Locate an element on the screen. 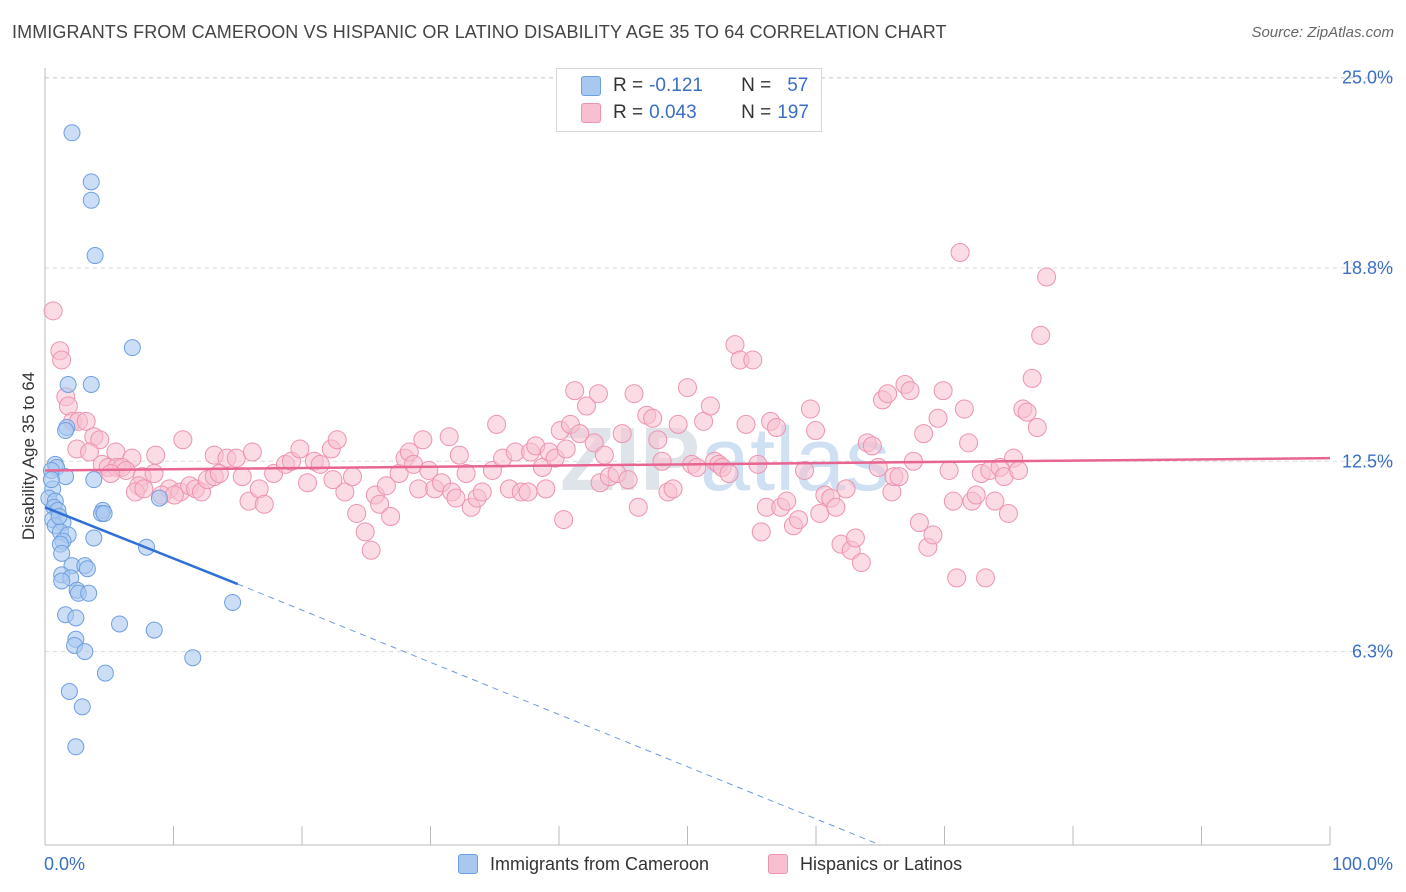 The width and height of the screenshot is (1406, 892). bottom-legend-cameroon: Immigrants from Cameroon is located at coordinates (583, 864).